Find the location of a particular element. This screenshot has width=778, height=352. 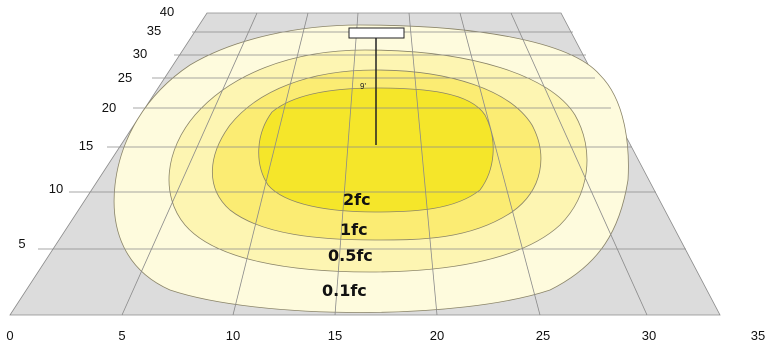

y-tick-30: 30 is located at coordinates (140, 53).